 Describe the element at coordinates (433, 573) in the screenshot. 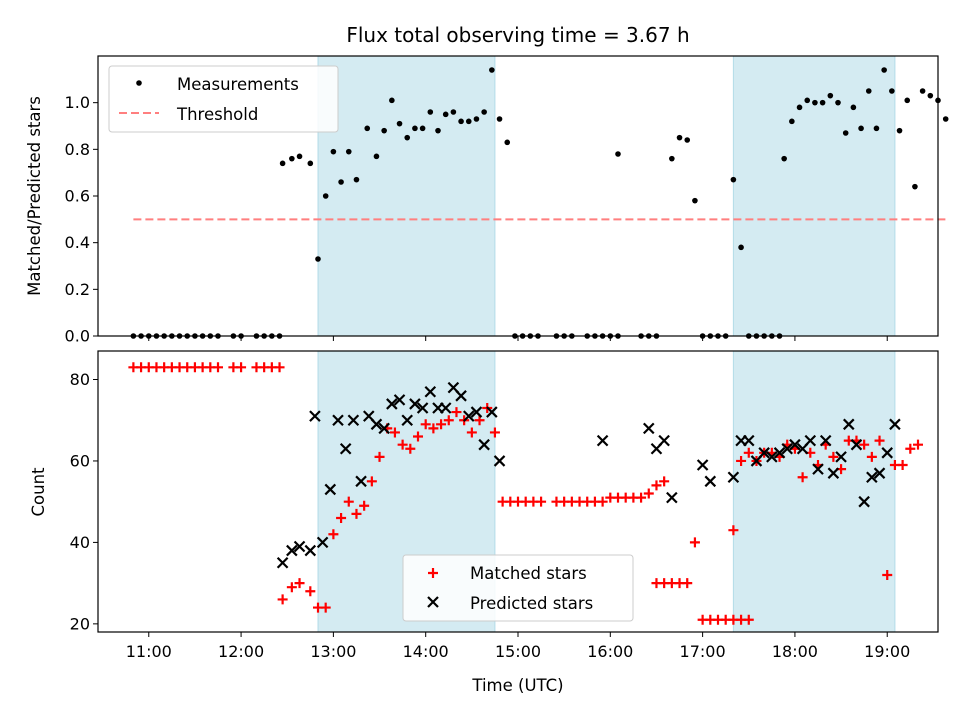

I see `legend-matched-marker` at that location.